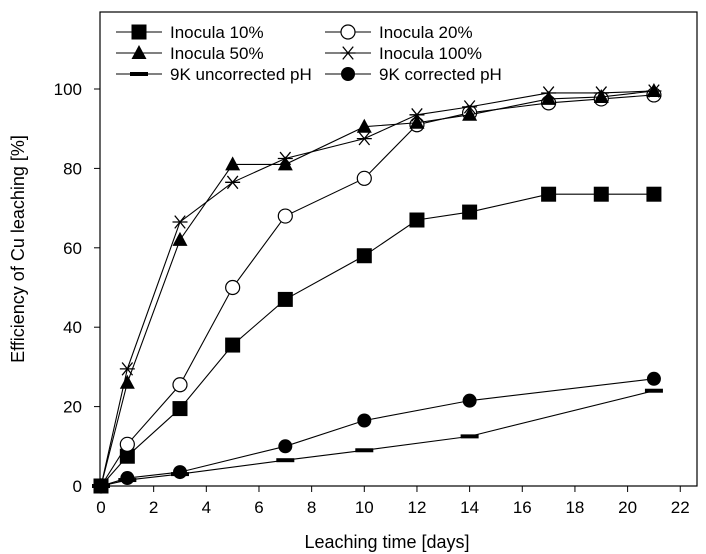 This screenshot has width=706, height=554. Describe the element at coordinates (18, 249) in the screenshot. I see `y-axis-title: Efficiency of Cu leaching [%]` at that location.